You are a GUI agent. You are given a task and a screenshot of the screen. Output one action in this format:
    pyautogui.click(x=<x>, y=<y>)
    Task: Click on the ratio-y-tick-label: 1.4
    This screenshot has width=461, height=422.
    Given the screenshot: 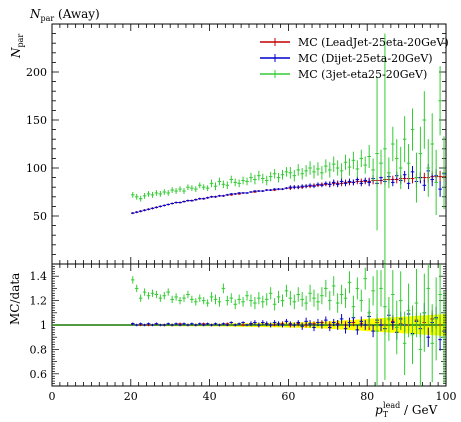 What is the action you would take?
    pyautogui.click(x=39, y=276)
    